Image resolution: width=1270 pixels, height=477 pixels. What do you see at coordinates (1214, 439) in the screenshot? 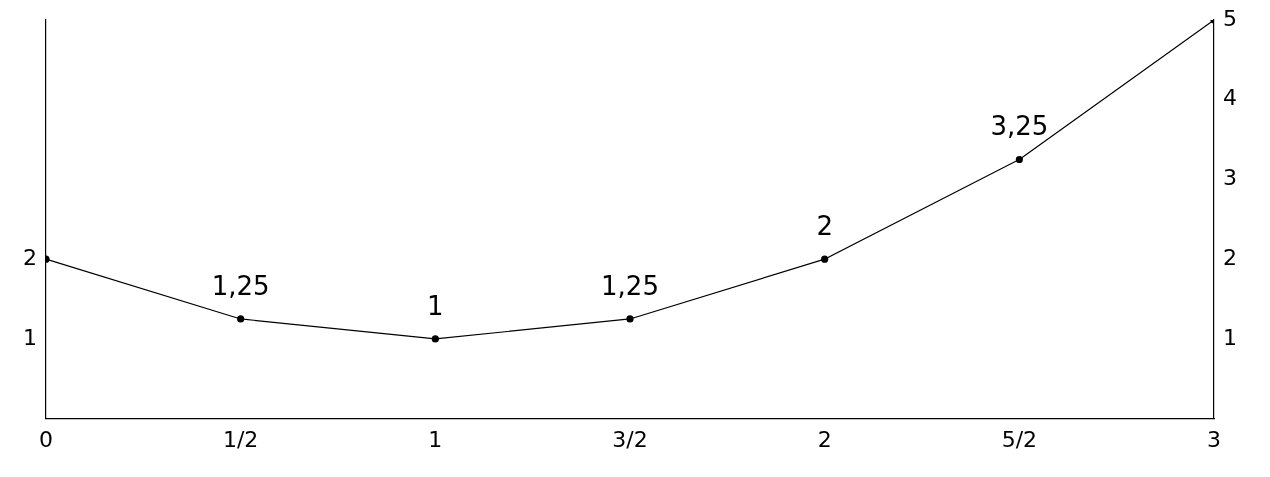
I see `x-tick-label: 3` at bounding box center [1214, 439].